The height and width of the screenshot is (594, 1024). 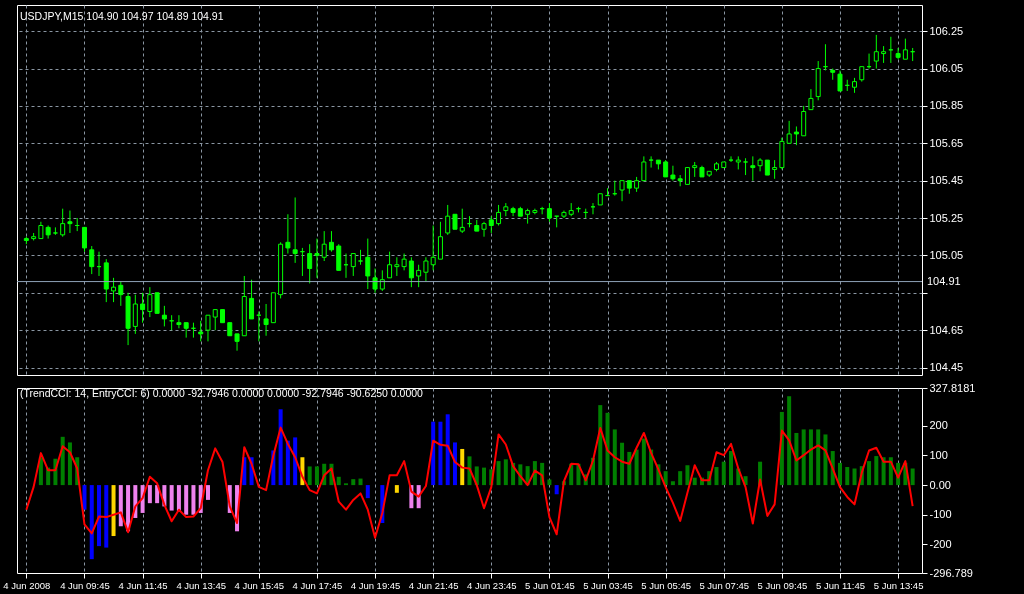 I want to click on x-tick-label: 5 Jun 07:45, so click(x=724, y=585).